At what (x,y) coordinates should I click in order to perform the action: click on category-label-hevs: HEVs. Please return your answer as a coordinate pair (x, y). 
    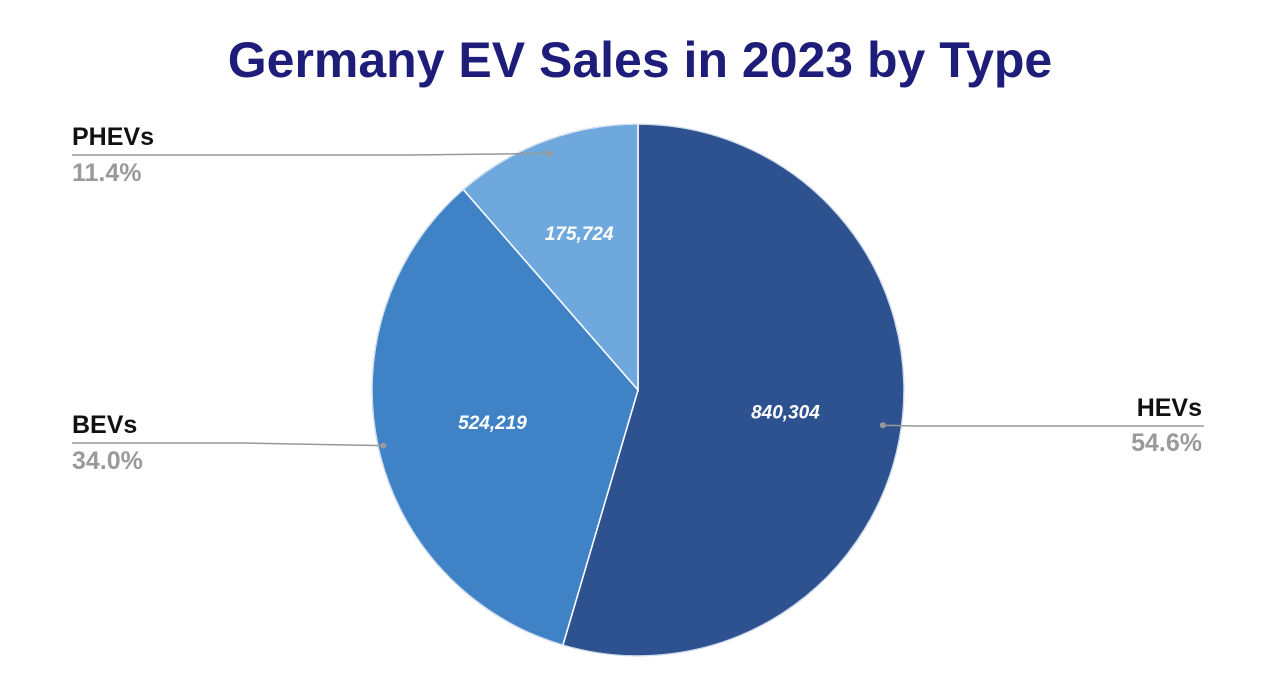
    Looking at the image, I should click on (1169, 408).